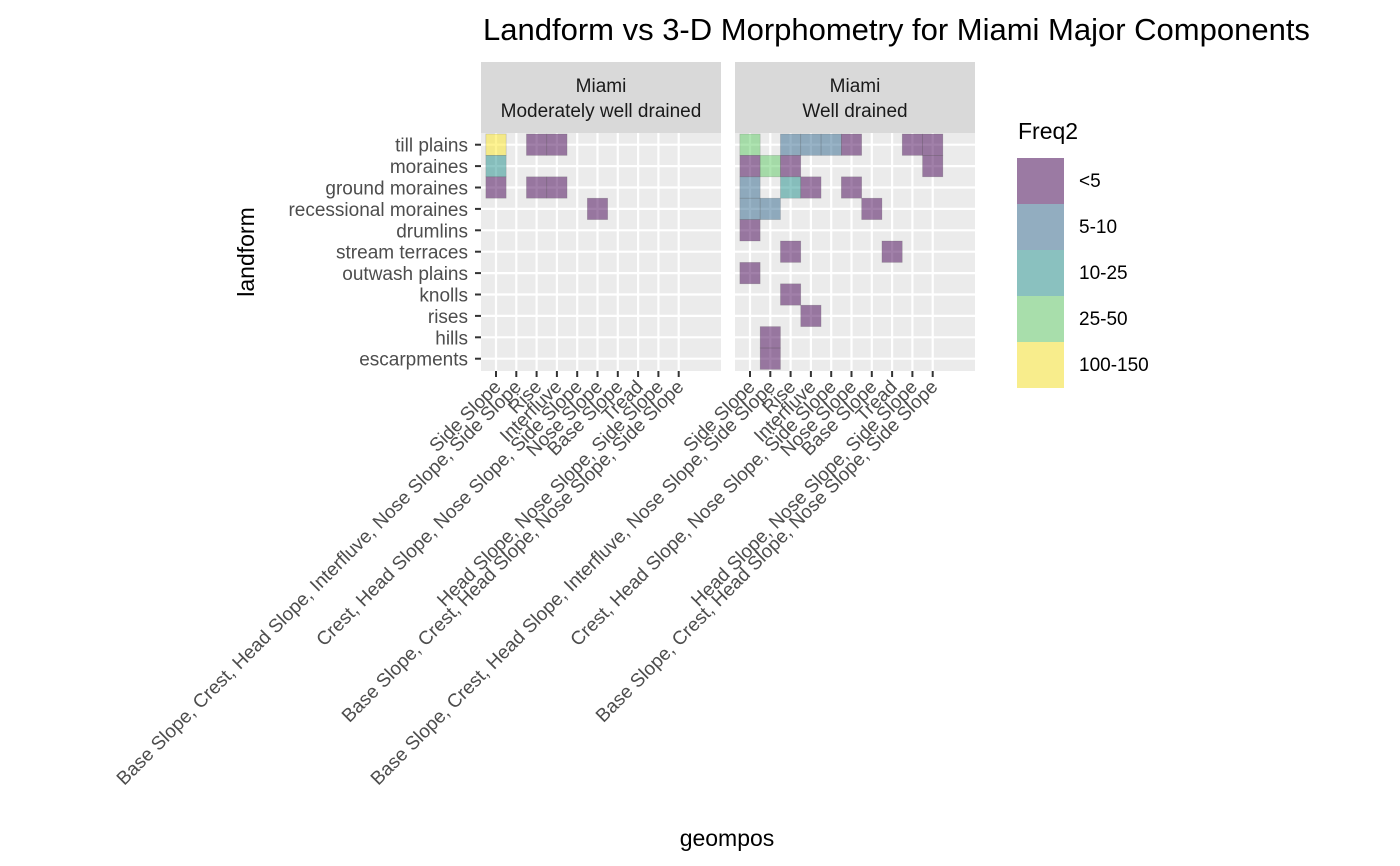 The height and width of the screenshot is (866, 1400). Describe the element at coordinates (1083, 253) in the screenshot. I see `legend: Freq2 <5 5-10 10-25 25-50 100-150` at that location.